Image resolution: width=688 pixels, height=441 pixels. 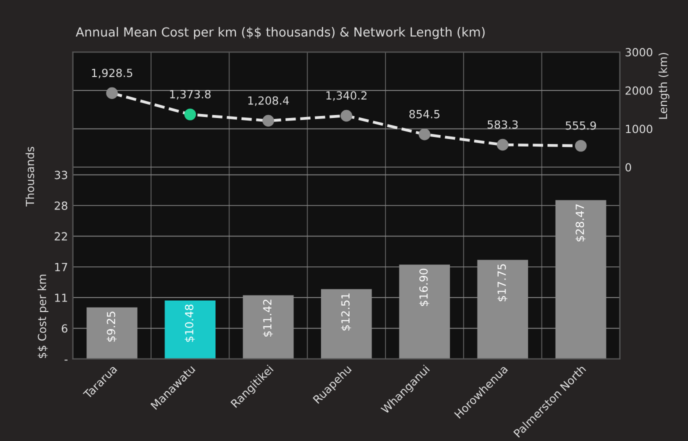 What do you see at coordinates (424, 287) in the screenshot?
I see `data-label: $16.90` at bounding box center [424, 287].